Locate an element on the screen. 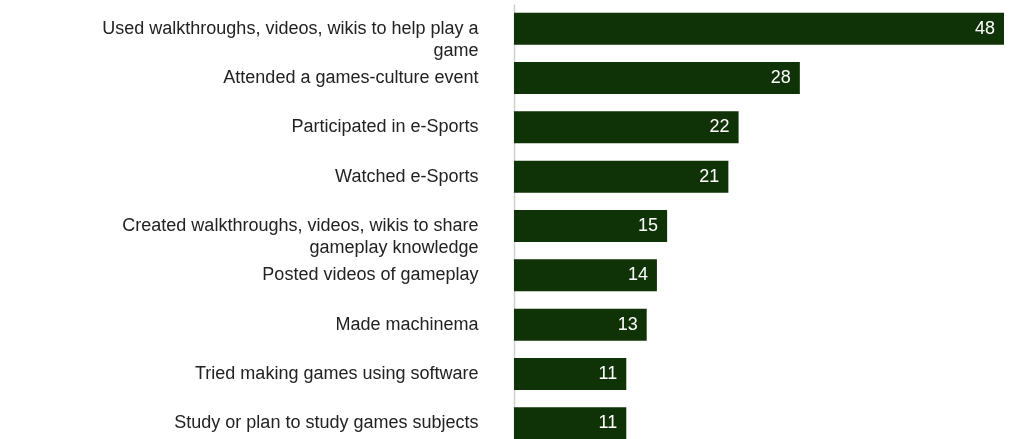 The height and width of the screenshot is (439, 1009). data-label: 28 is located at coordinates (780, 77).